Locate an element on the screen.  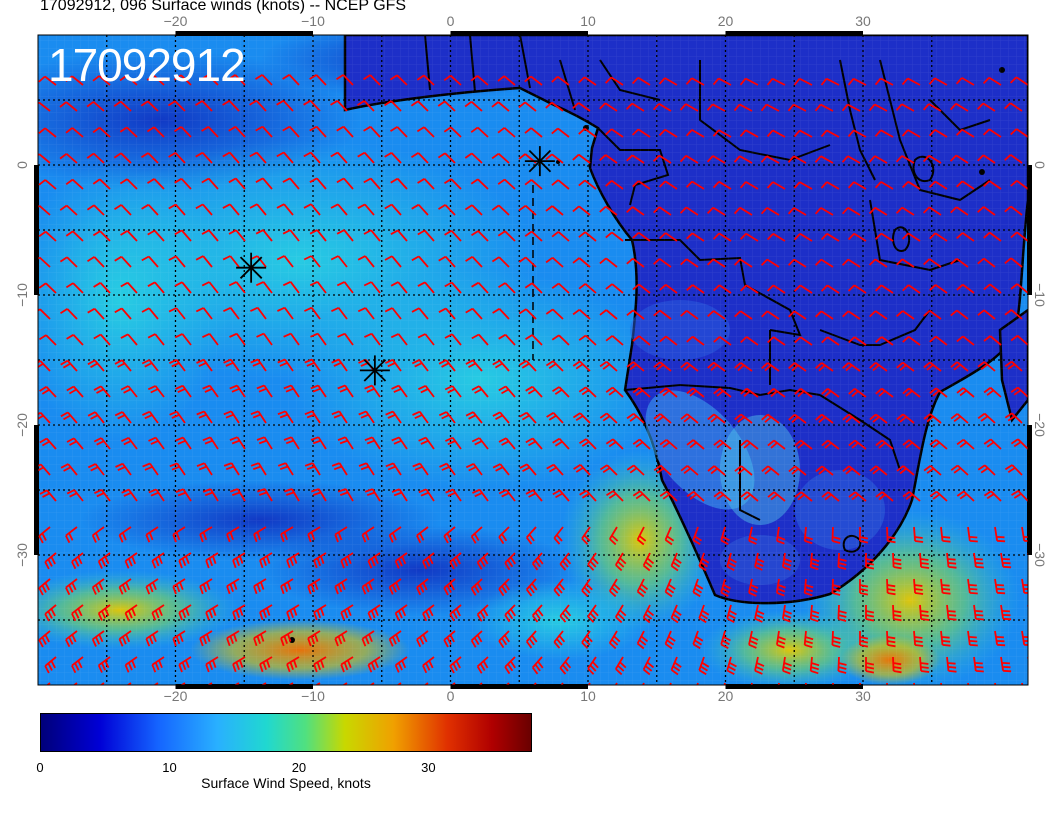
marker-stroke is located at coordinates (251, 267).